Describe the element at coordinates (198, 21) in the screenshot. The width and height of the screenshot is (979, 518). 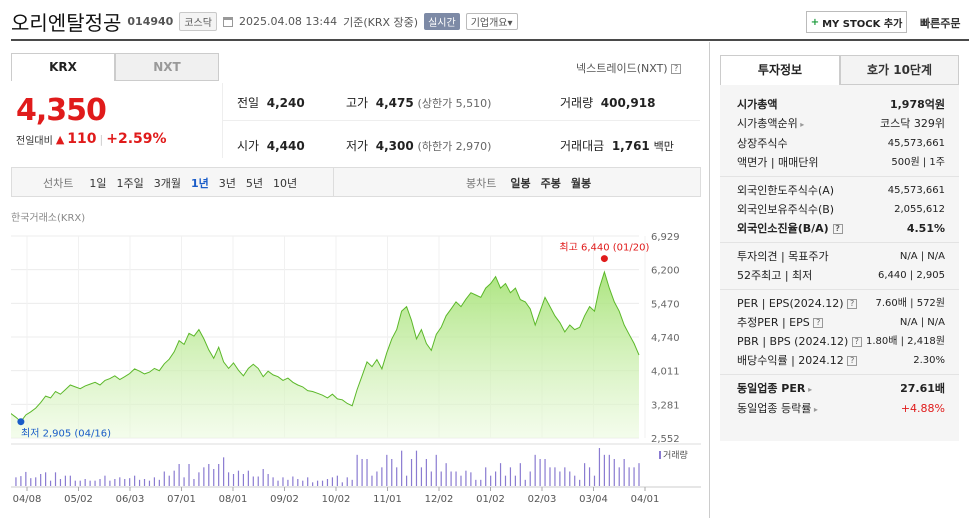
I see `market-badge: 코스닥` at that location.